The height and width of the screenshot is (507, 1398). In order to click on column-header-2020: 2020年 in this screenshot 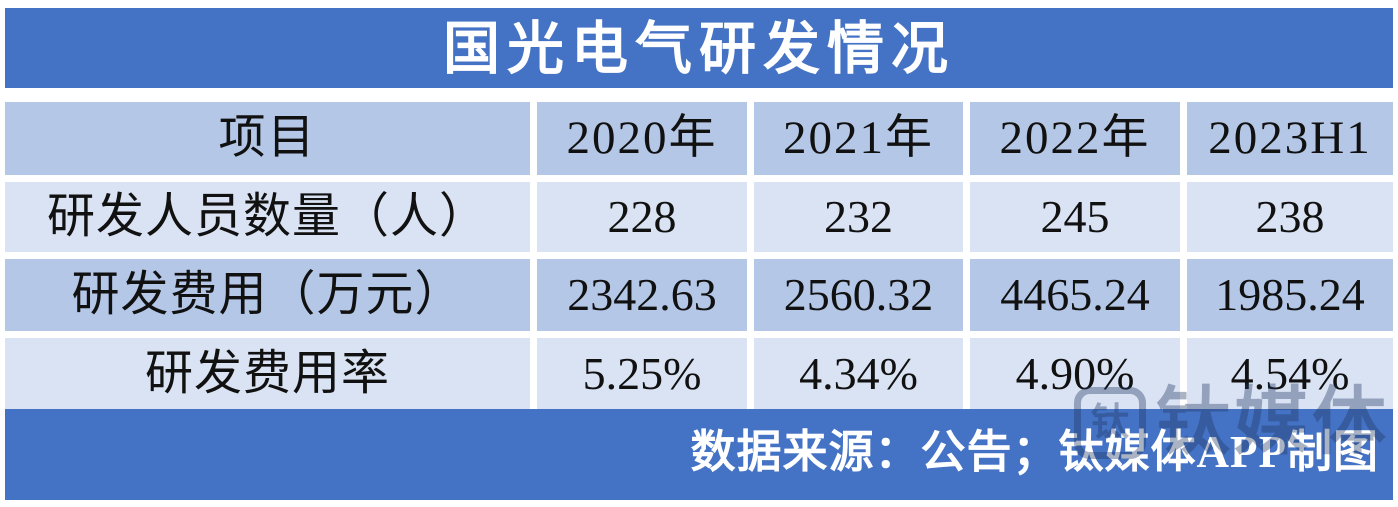, I will do `click(642, 138)`.